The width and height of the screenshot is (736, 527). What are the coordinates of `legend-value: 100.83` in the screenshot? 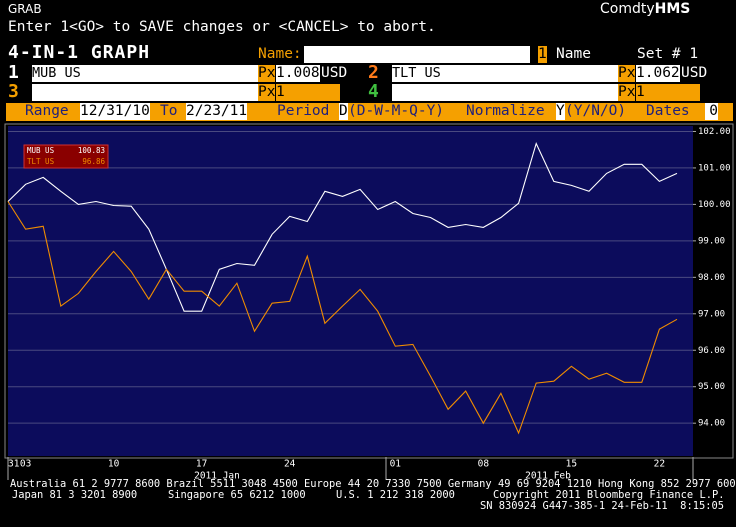 It's located at (91, 150).